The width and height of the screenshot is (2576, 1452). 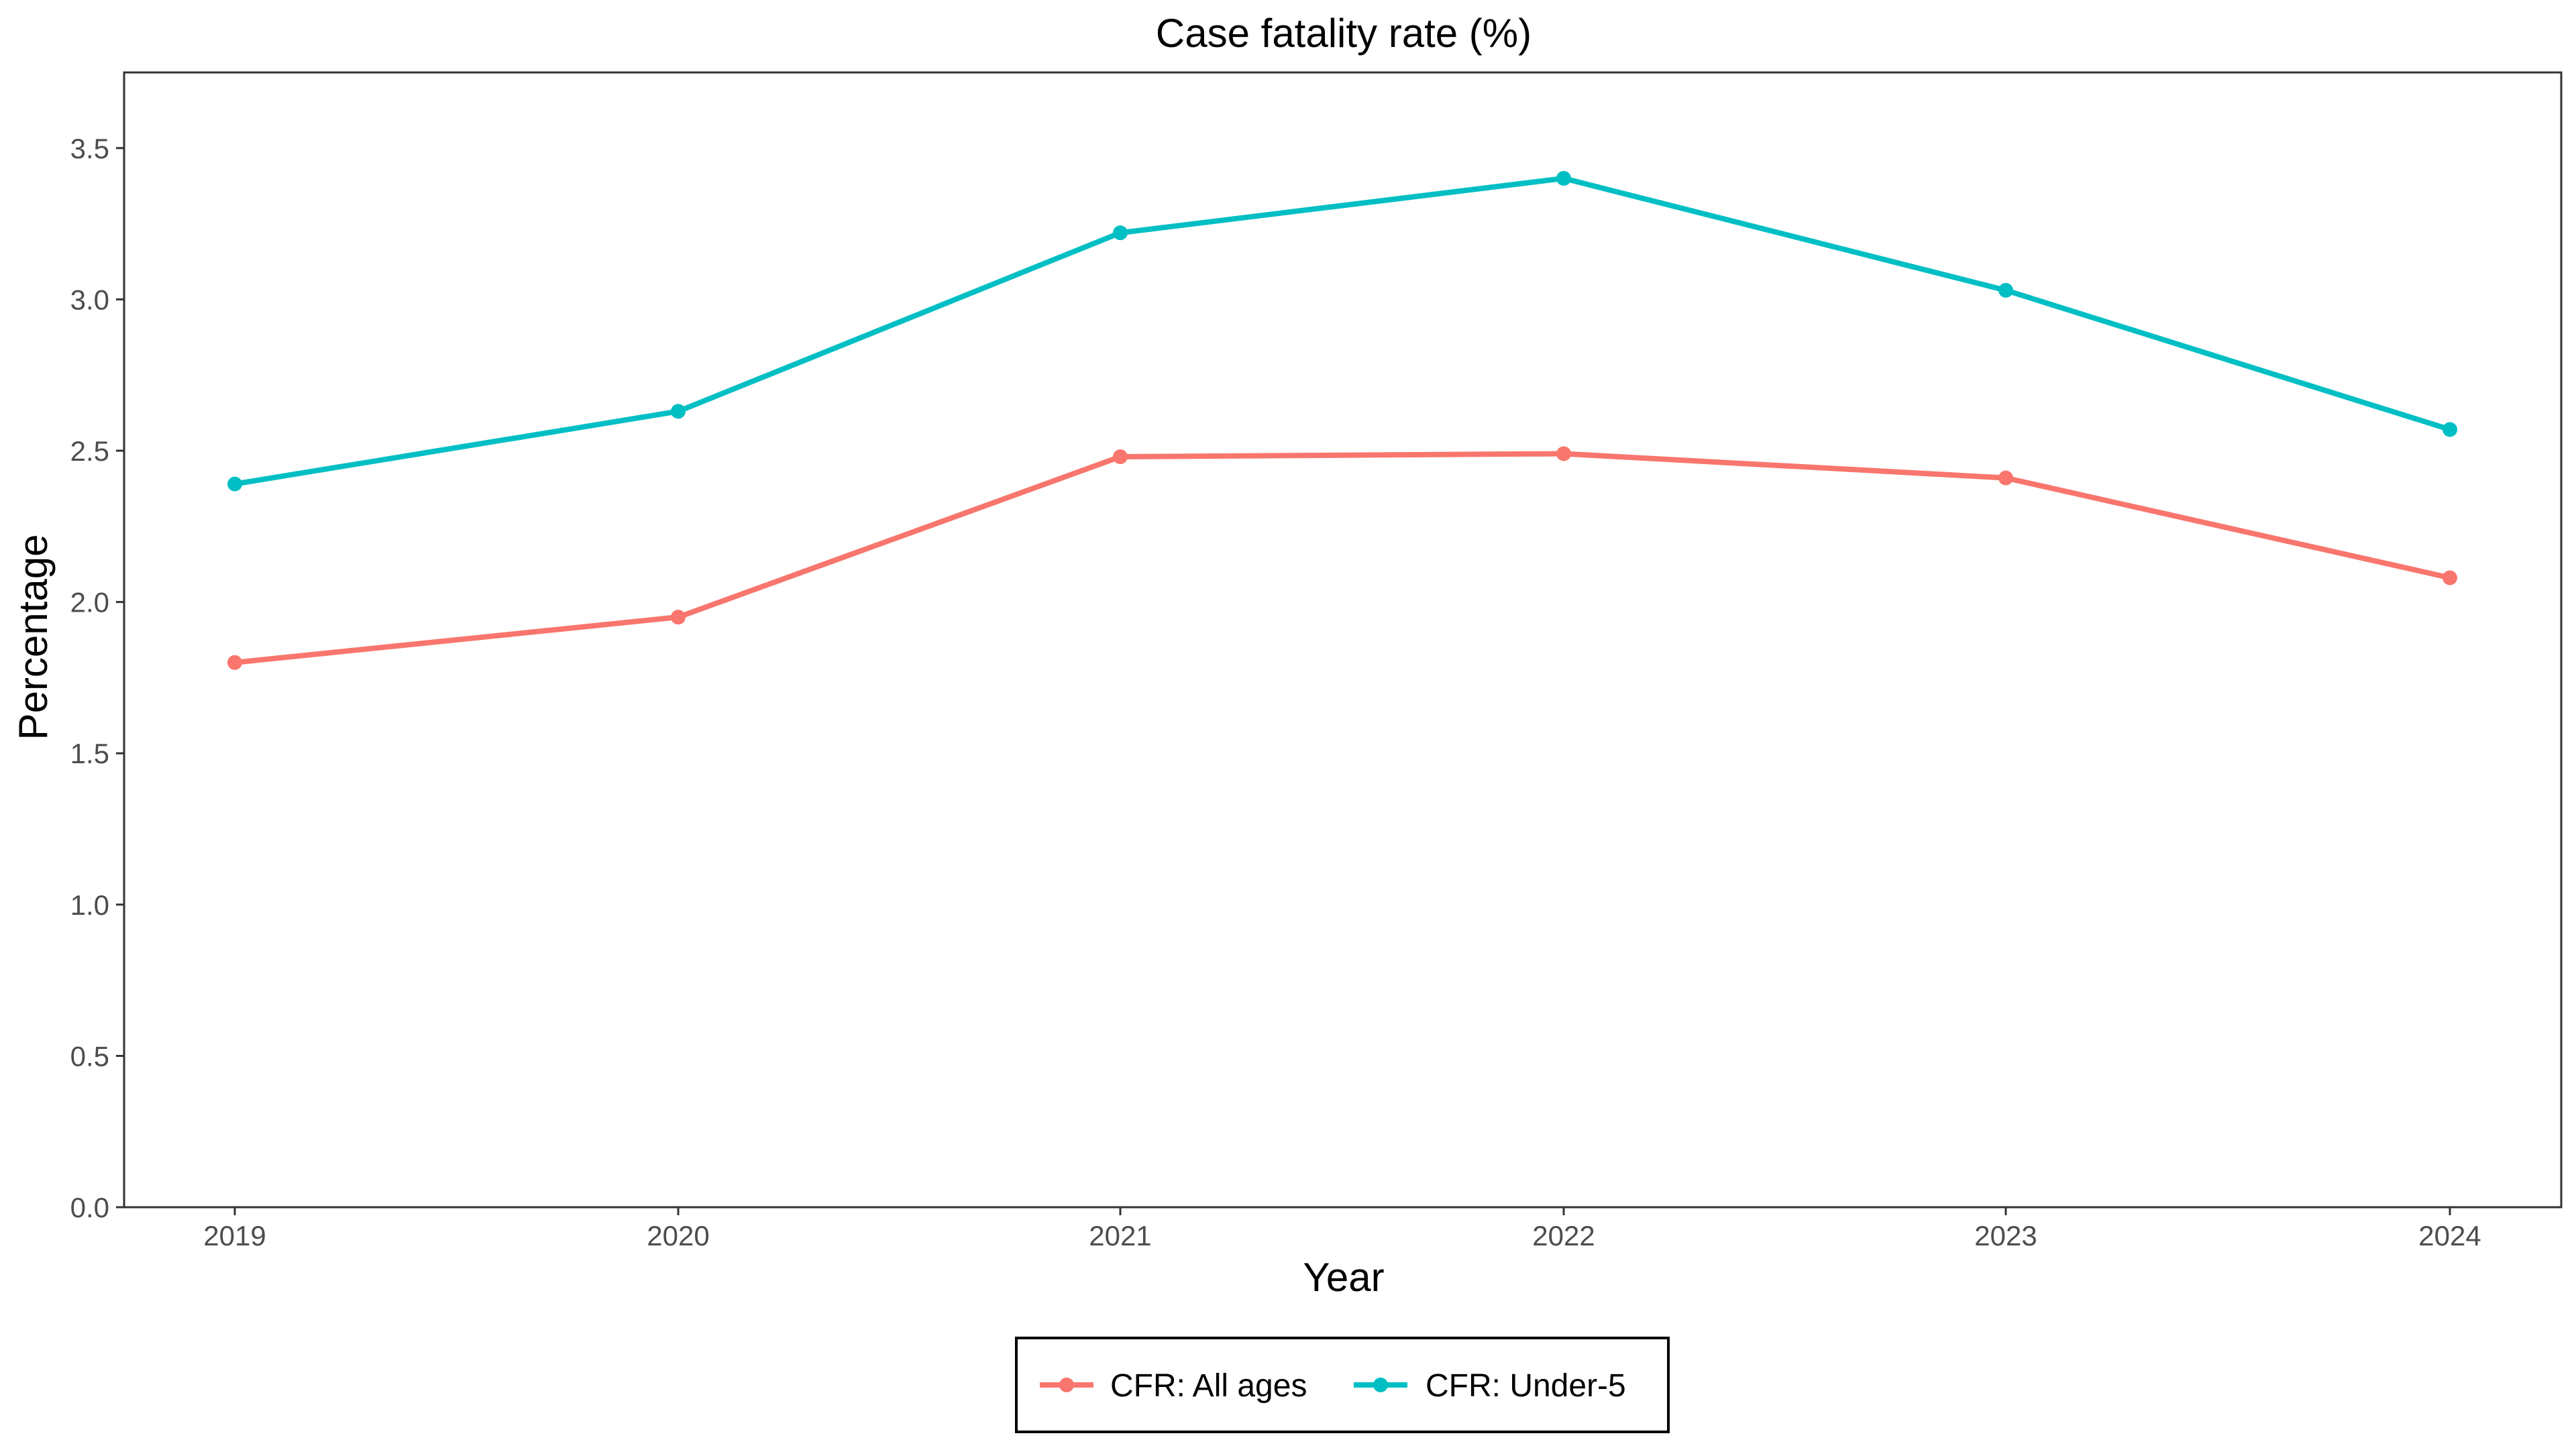 I want to click on y-tick-label: 0.0, so click(x=89, y=1207).